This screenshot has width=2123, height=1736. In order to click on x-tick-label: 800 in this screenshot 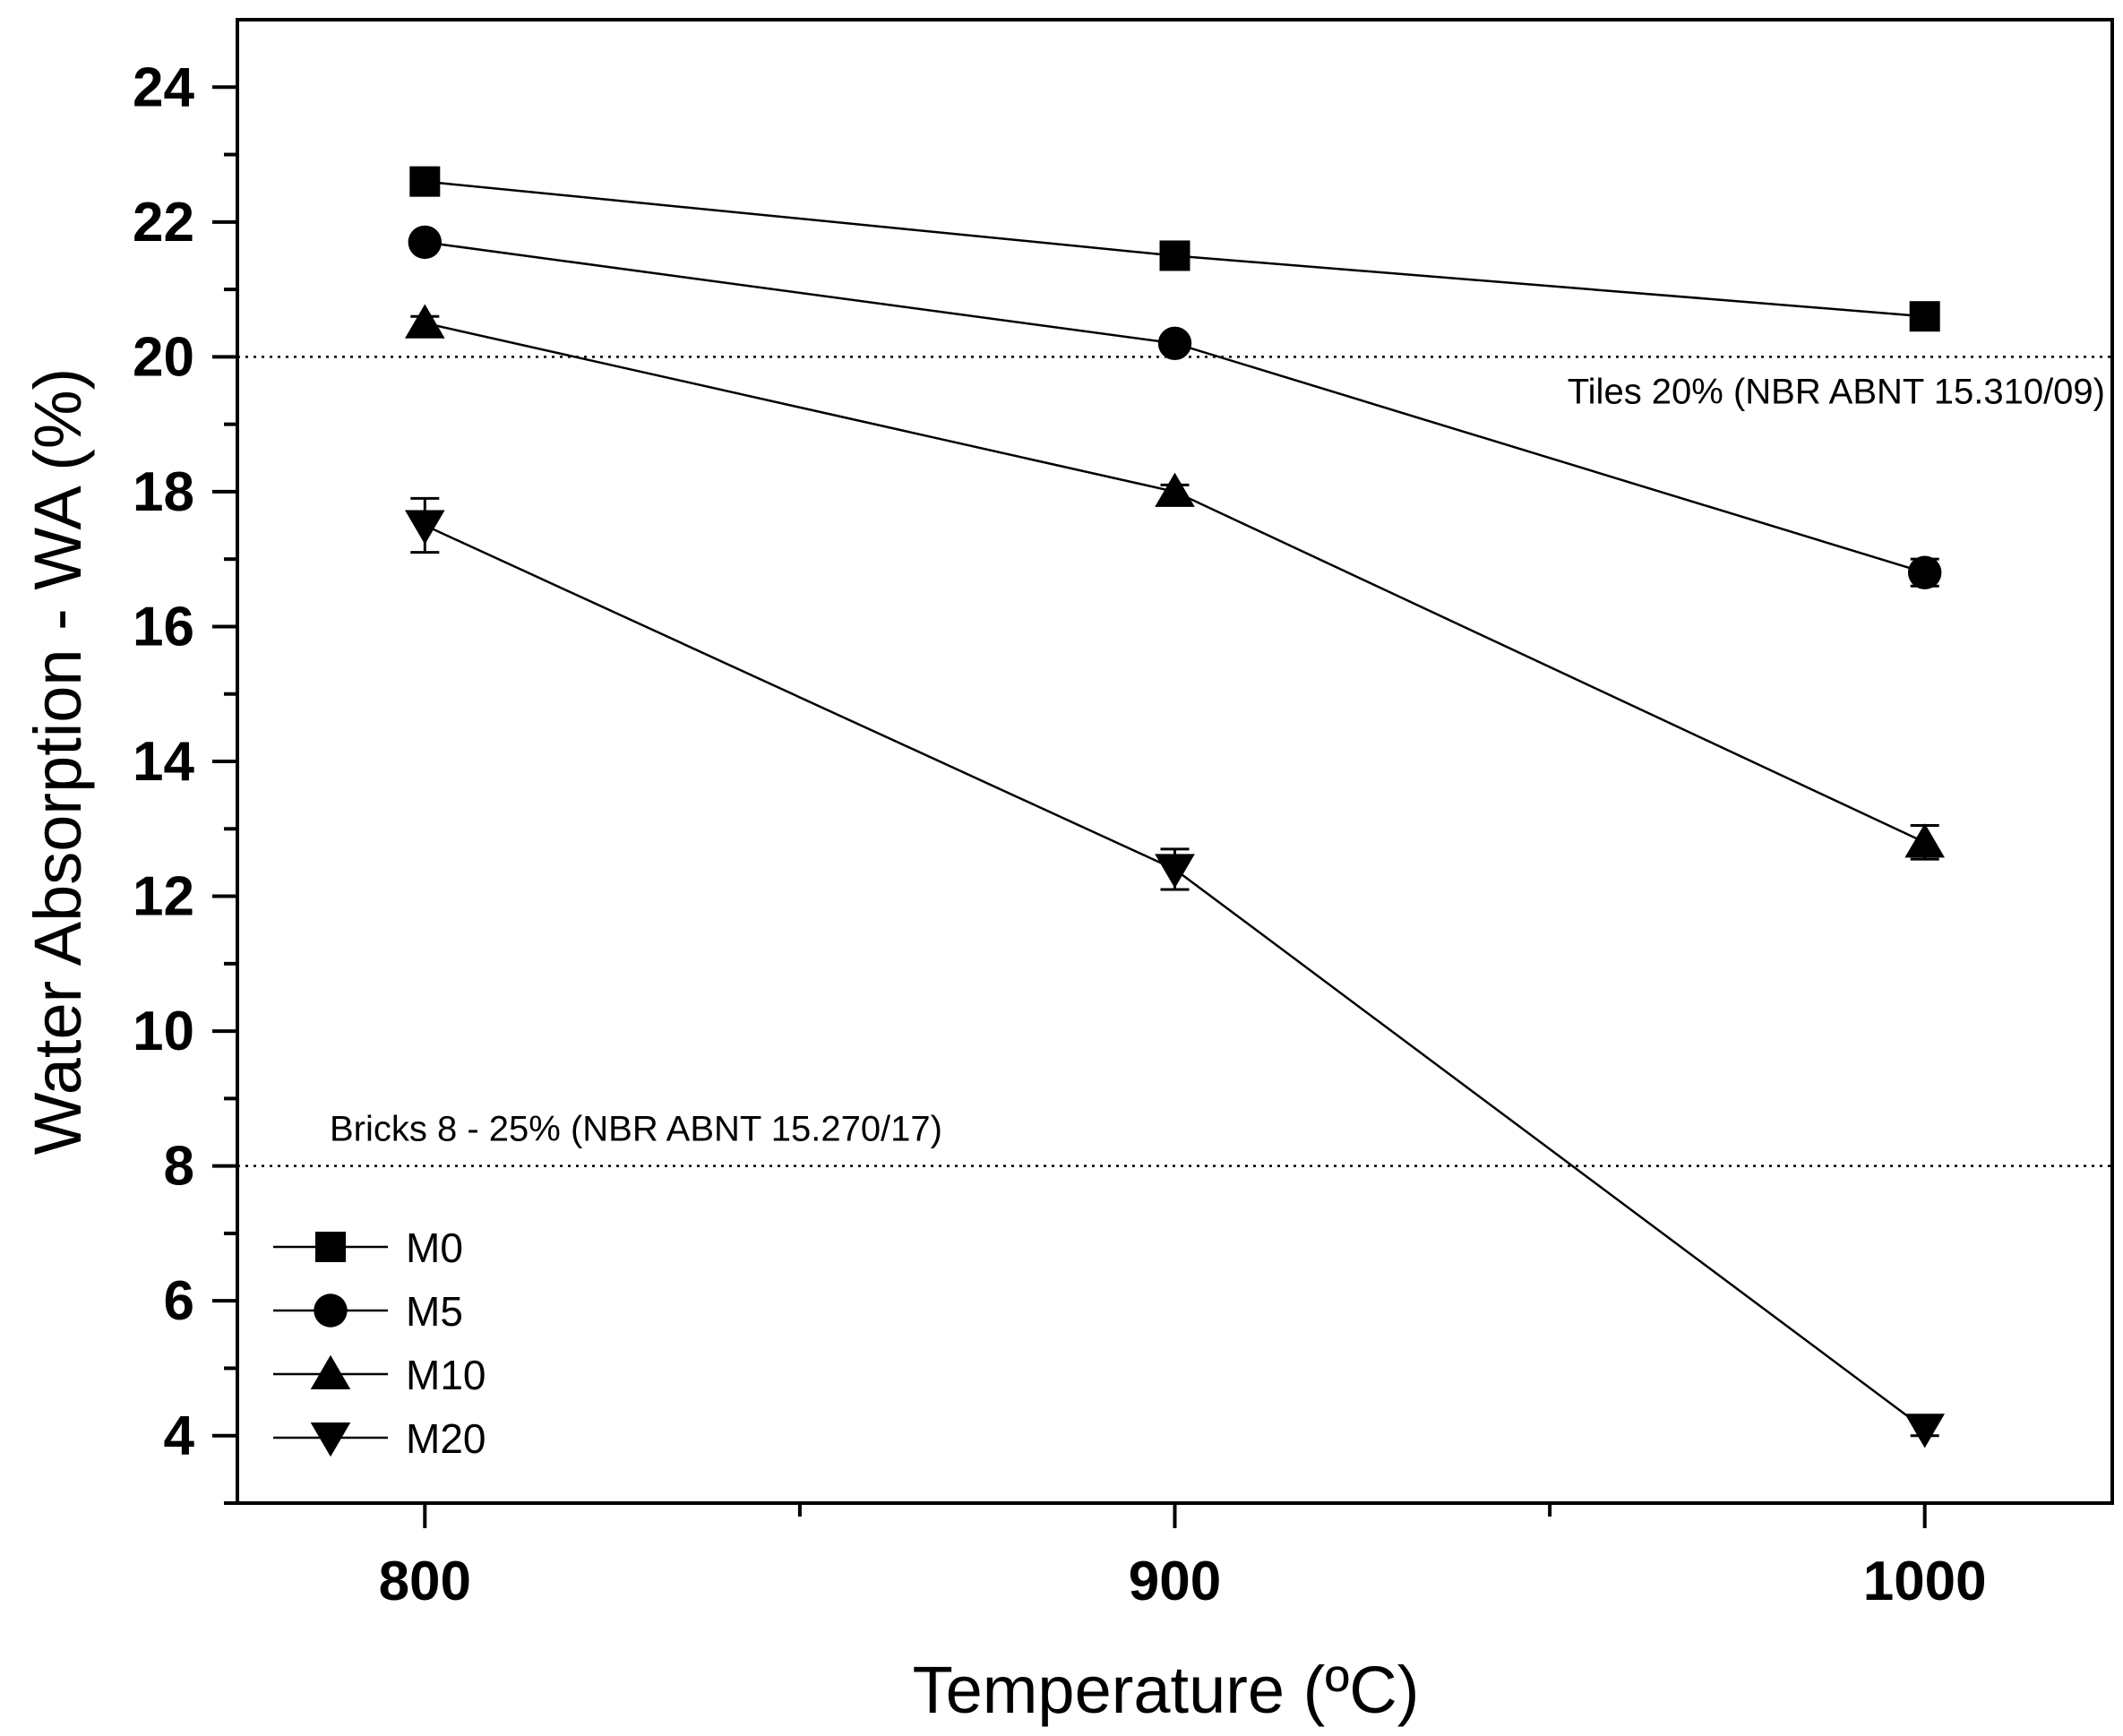, I will do `click(425, 1581)`.